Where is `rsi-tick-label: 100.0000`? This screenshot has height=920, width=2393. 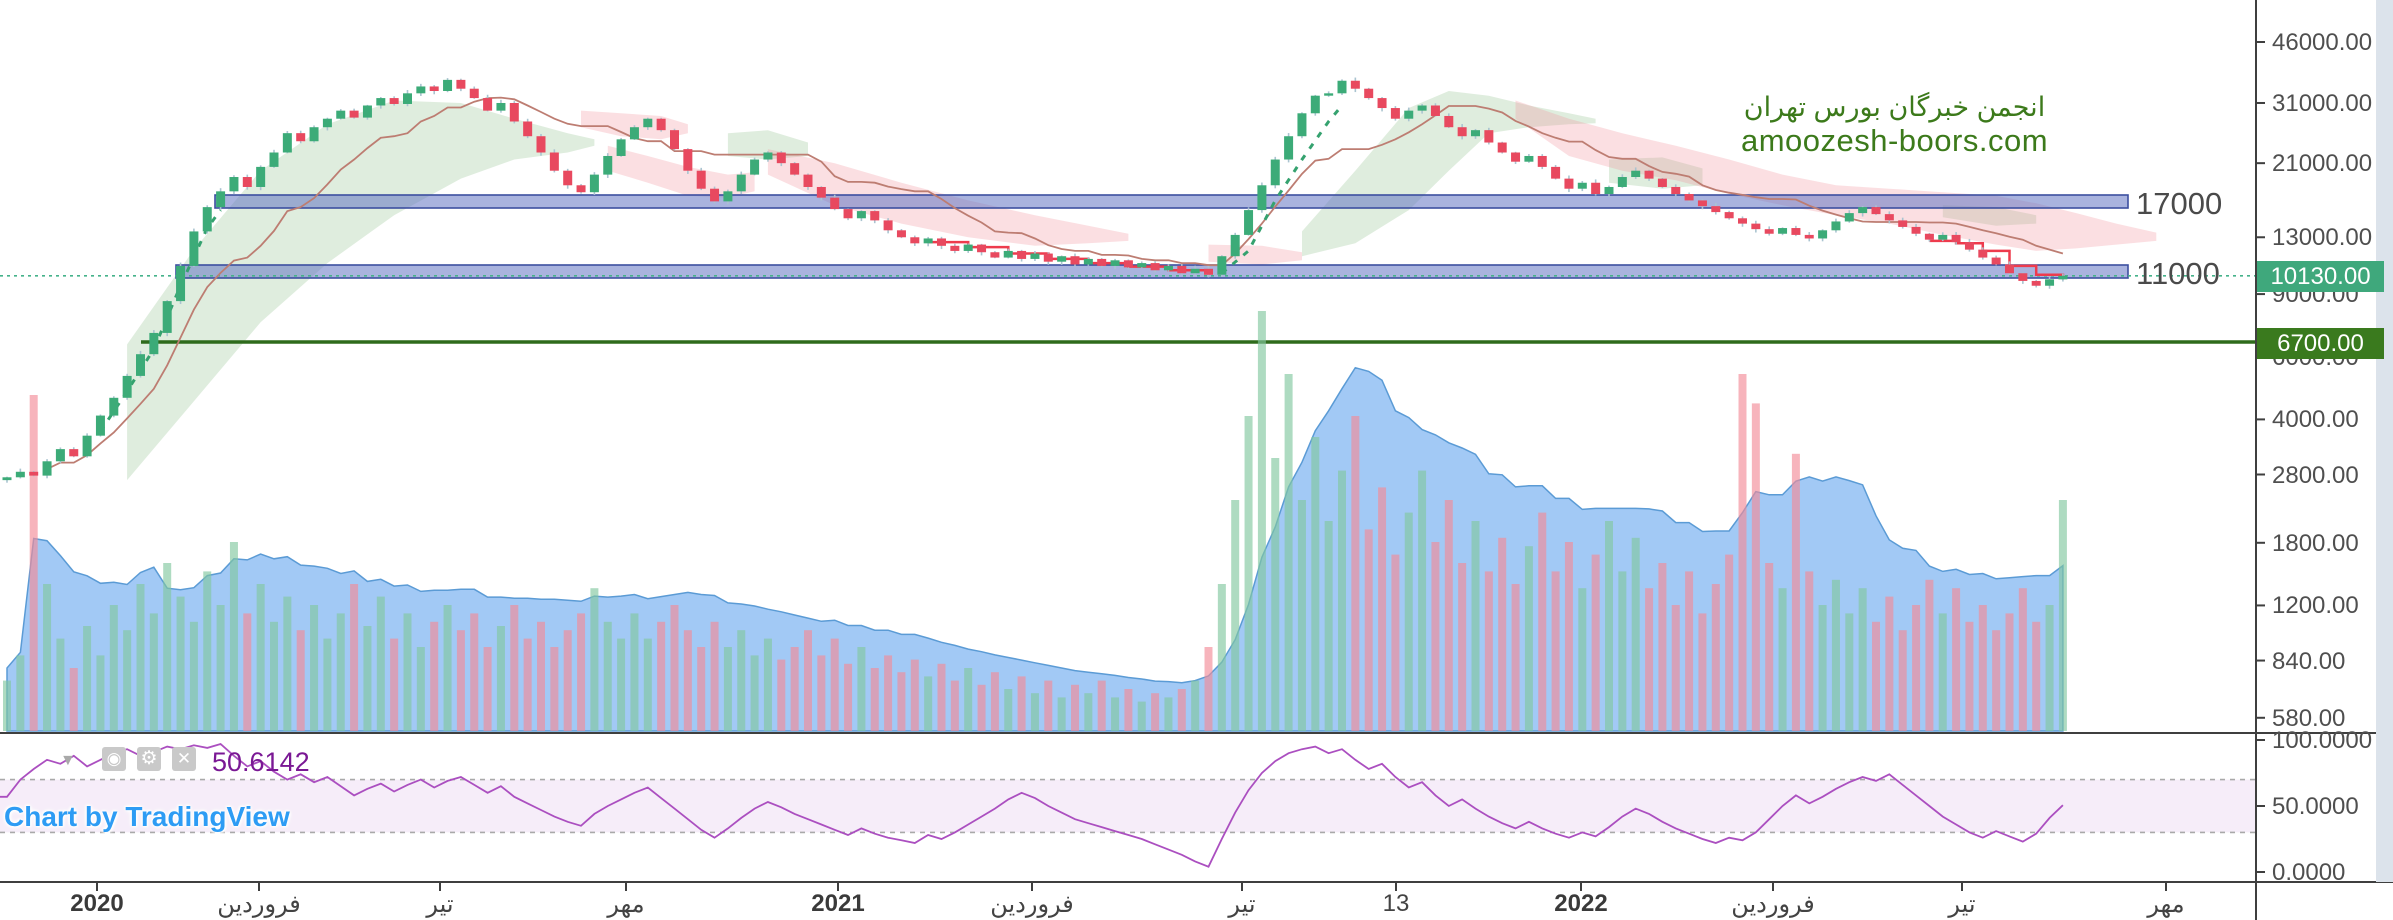
rsi-tick-label: 100.0000 is located at coordinates (2322, 740).